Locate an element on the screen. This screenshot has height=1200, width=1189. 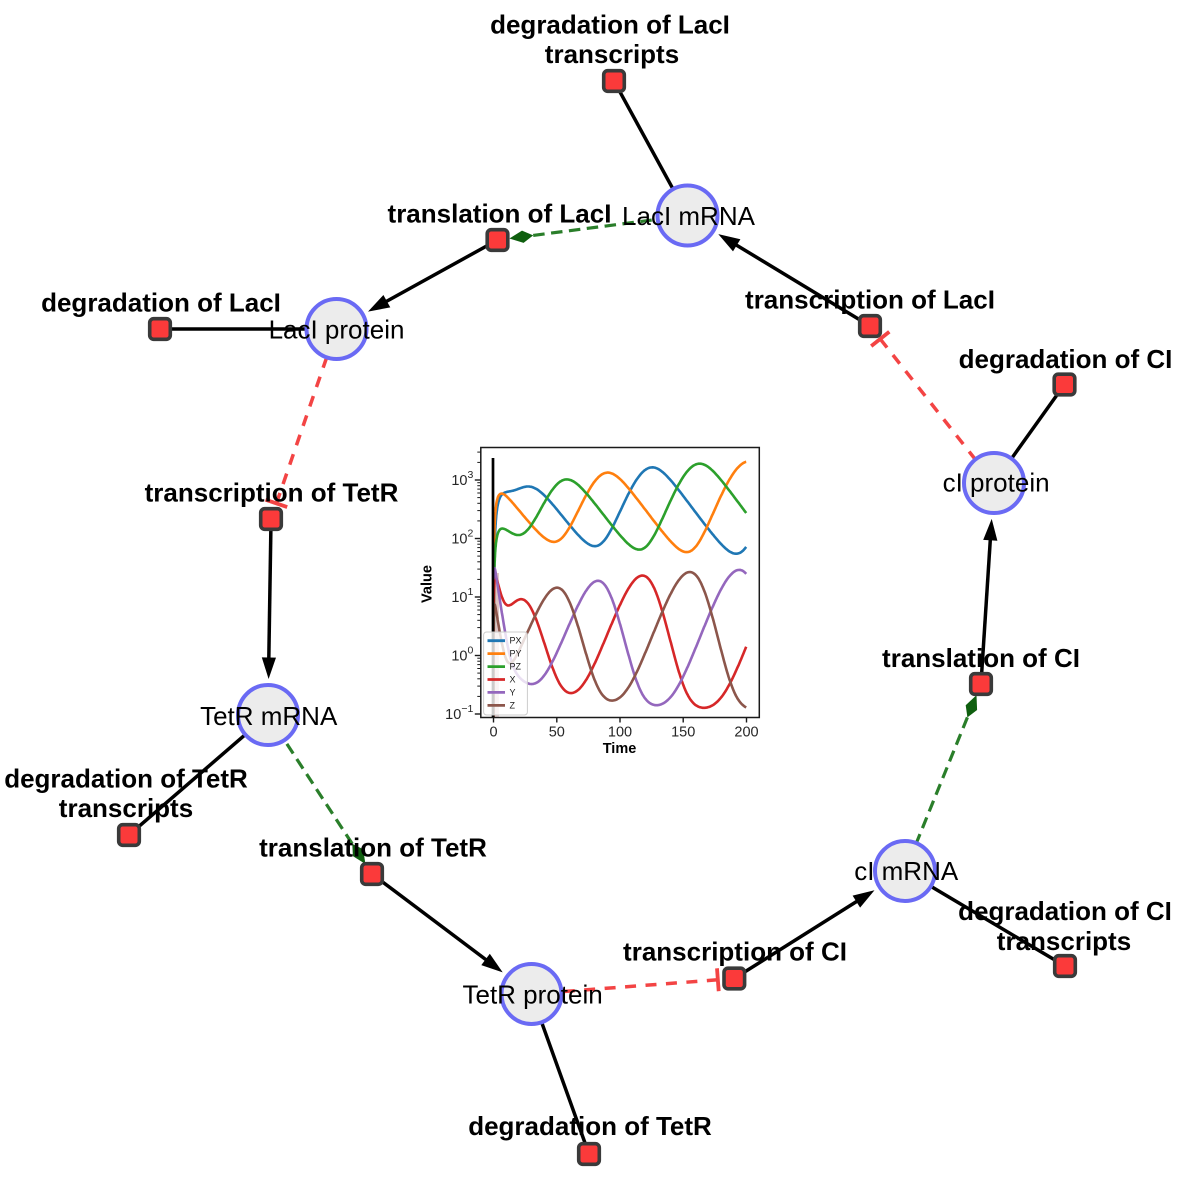
svg-text: LacI protein is located at coordinates (337, 329).